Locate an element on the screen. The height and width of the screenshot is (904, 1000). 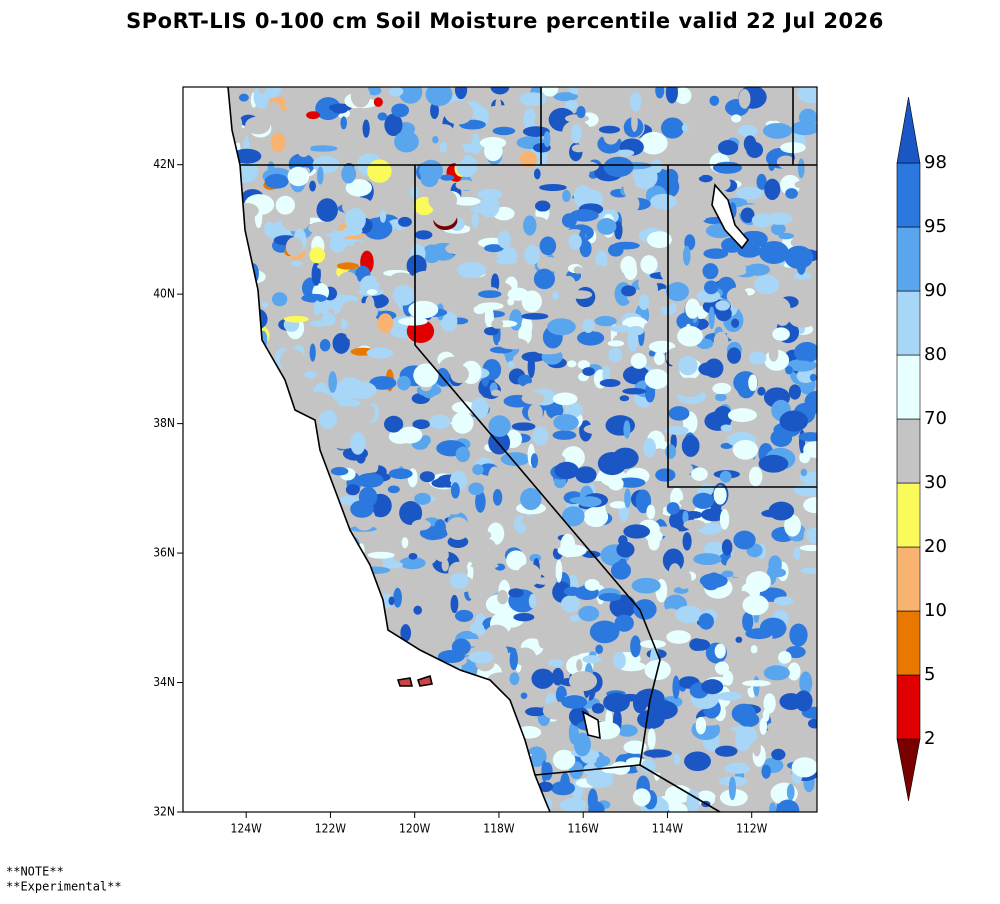
great-salt-lake is located at coordinates (730, 216).